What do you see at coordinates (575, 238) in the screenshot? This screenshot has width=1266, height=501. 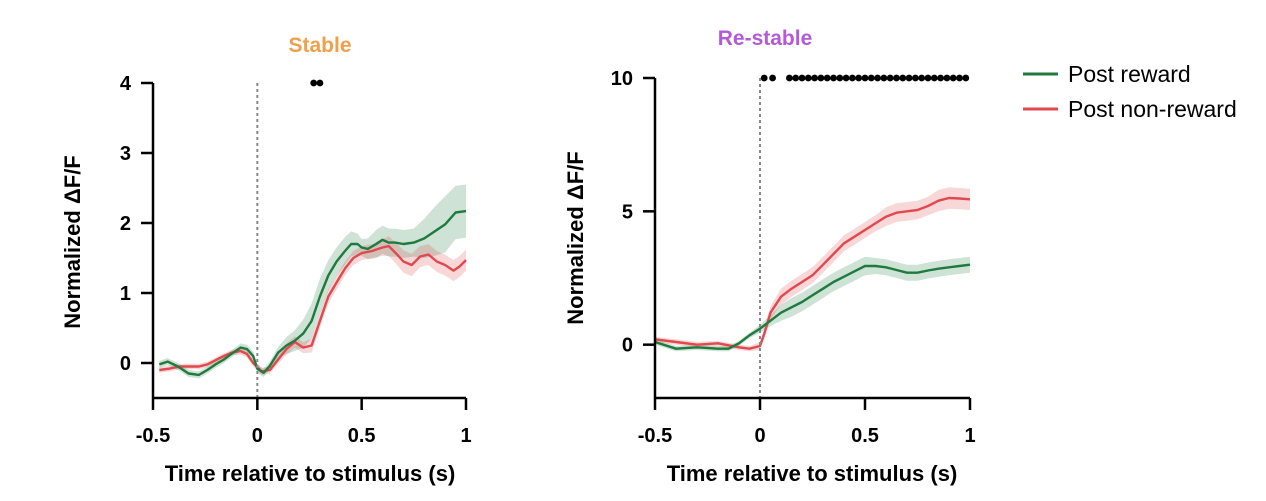 I see `y-axis-title-re-stable: Normalized ΔF/F` at bounding box center [575, 238].